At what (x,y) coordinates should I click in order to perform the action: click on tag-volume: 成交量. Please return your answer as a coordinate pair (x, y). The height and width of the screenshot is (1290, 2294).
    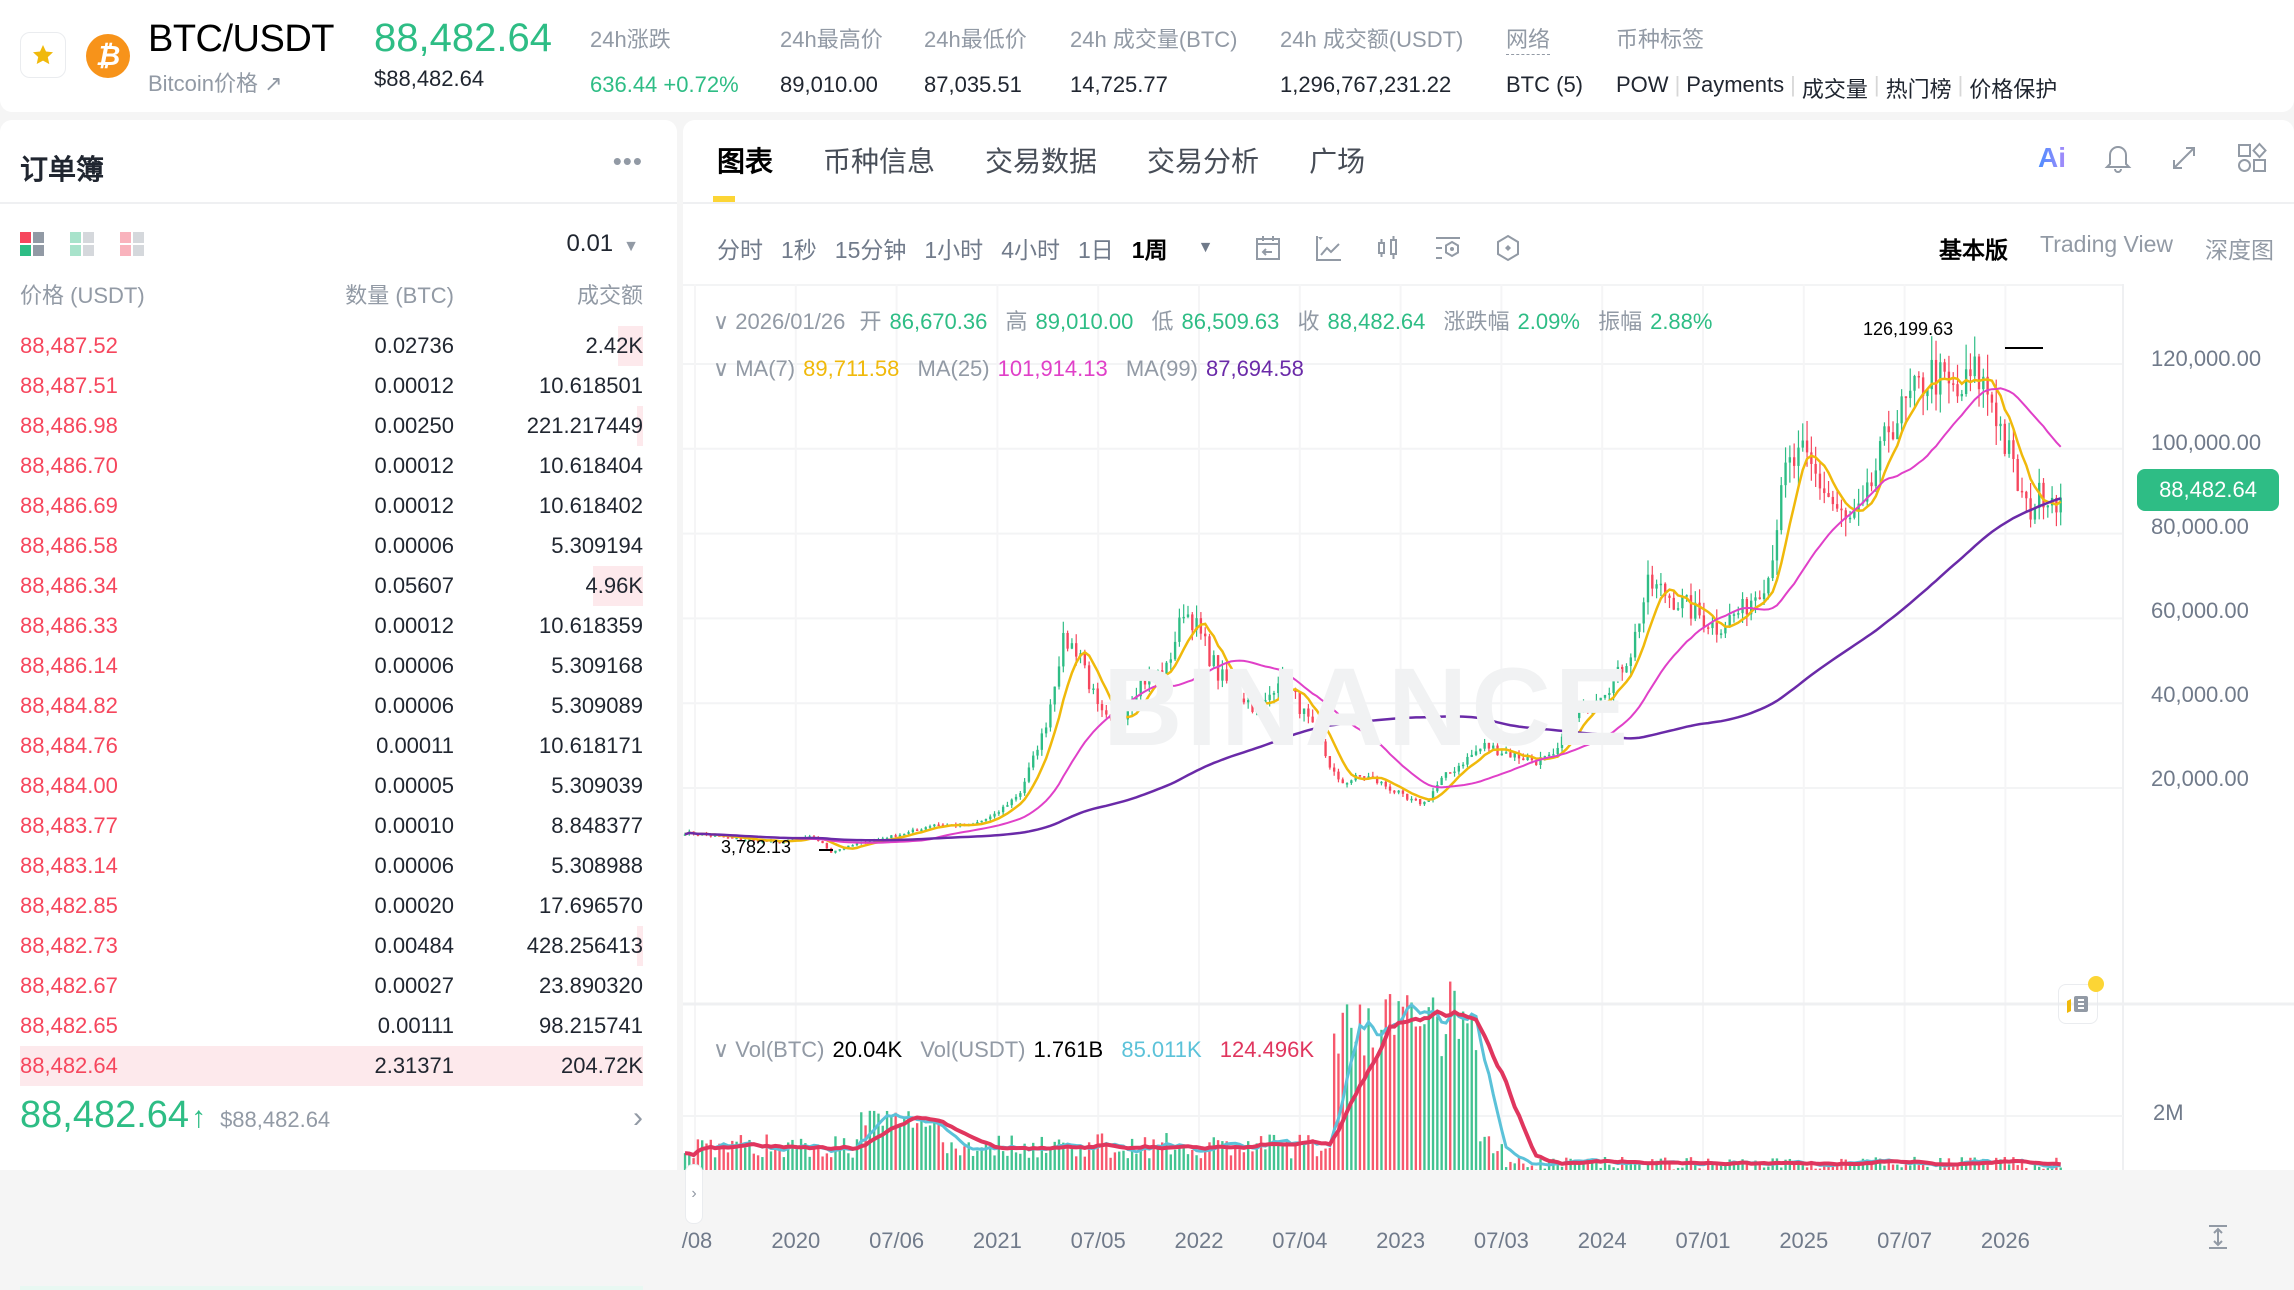
    Looking at the image, I should click on (1835, 88).